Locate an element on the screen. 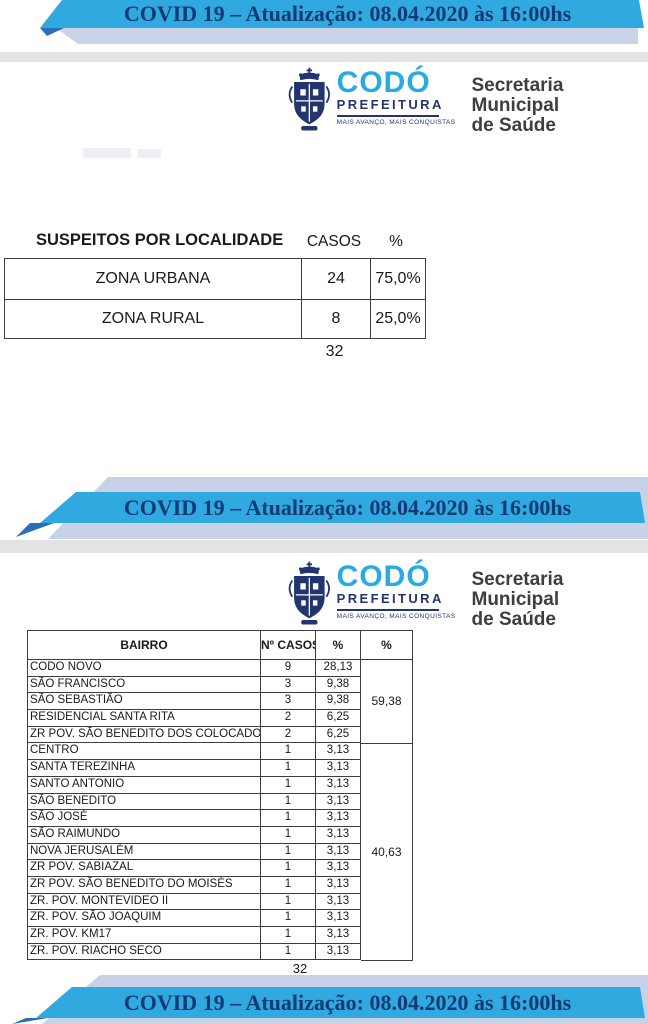 The height and width of the screenshot is (1024, 648). table-row: SÃO FRANCISCO 3 9,38 is located at coordinates (194, 685).